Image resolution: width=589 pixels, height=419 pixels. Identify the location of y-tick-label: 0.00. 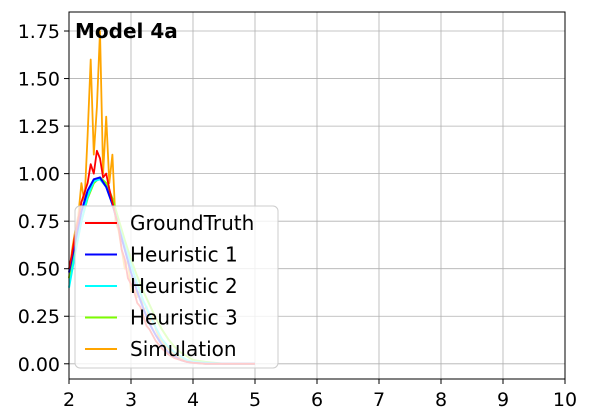
(39, 365).